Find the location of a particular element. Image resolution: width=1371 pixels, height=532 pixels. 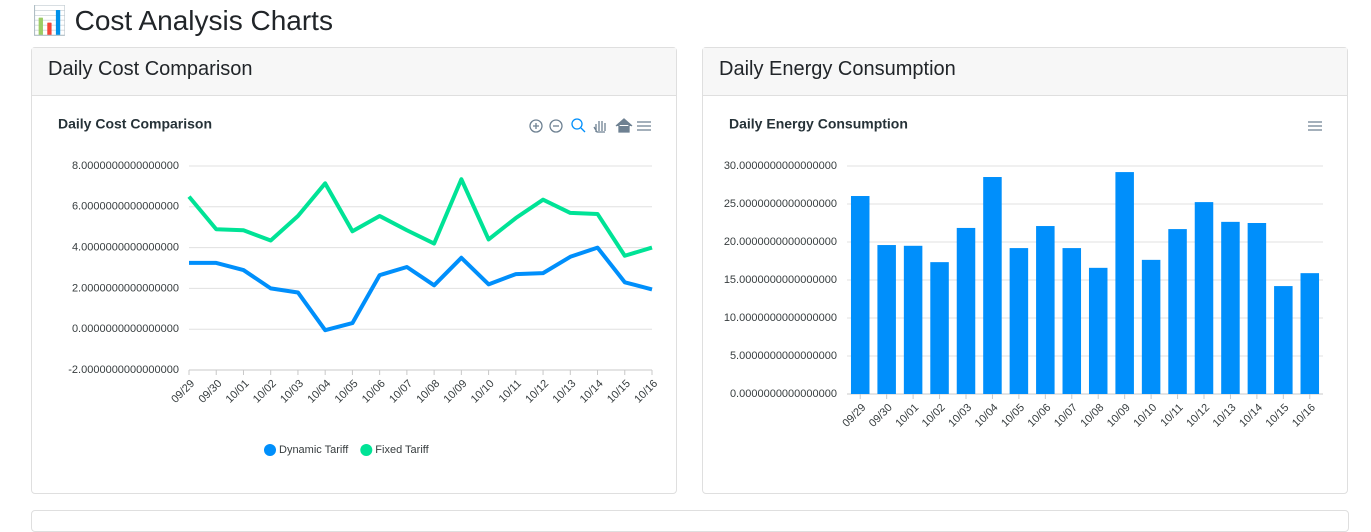

y-tick-label: -2.0000000000000000 is located at coordinates (123, 370).